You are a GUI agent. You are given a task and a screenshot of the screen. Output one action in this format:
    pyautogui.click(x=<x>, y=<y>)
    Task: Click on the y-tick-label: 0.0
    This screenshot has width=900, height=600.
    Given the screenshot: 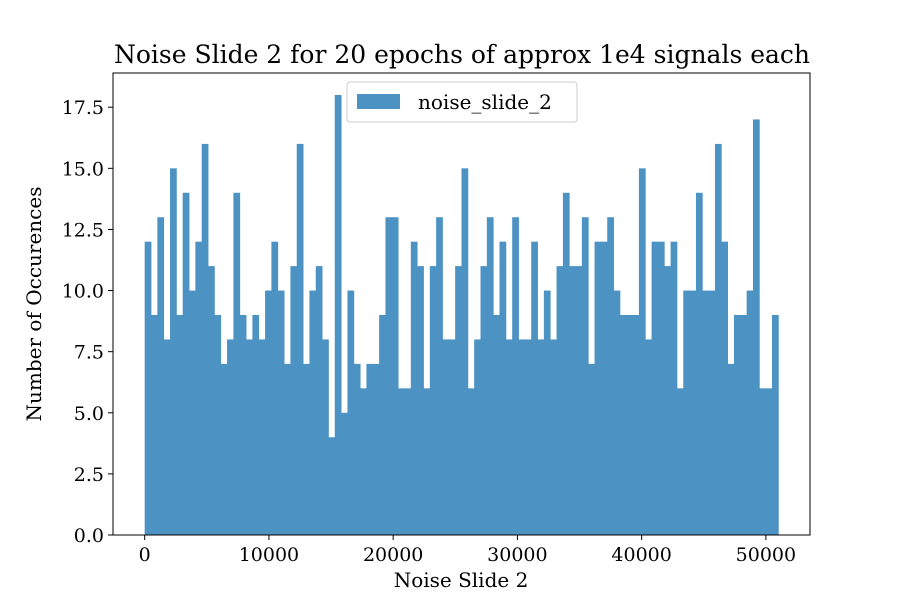 What is the action you would take?
    pyautogui.click(x=89, y=536)
    